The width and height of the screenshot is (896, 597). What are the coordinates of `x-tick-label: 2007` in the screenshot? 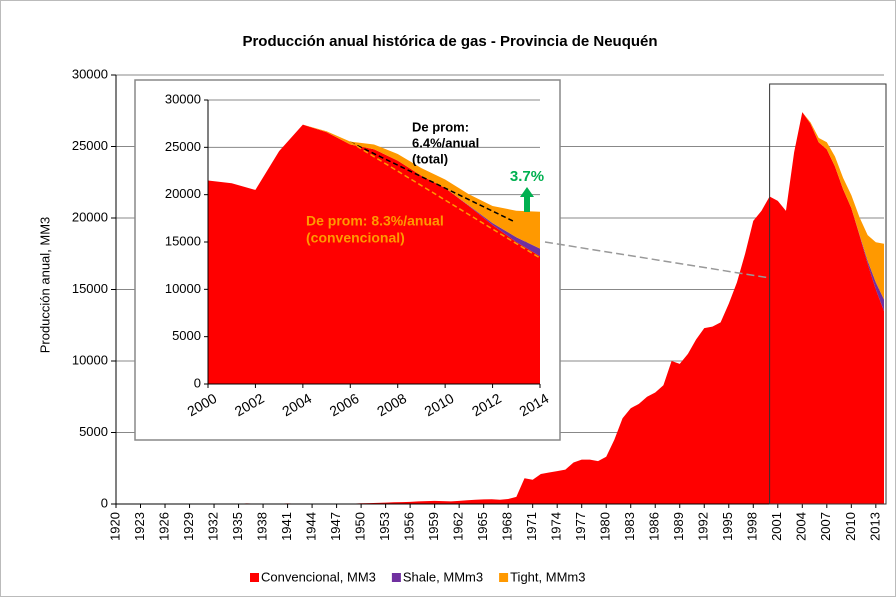 It's located at (825, 526).